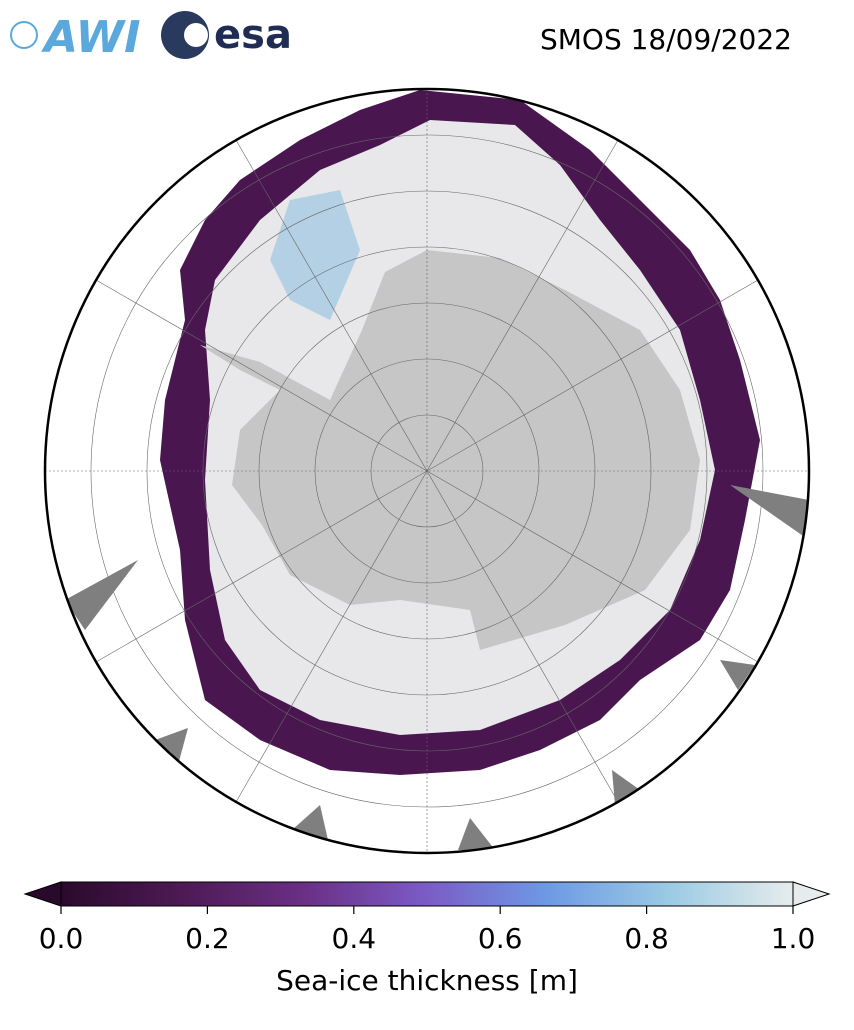 The width and height of the screenshot is (854, 1030). What do you see at coordinates (646, 938) in the screenshot?
I see `colorbar-tick-label: 0.8` at bounding box center [646, 938].